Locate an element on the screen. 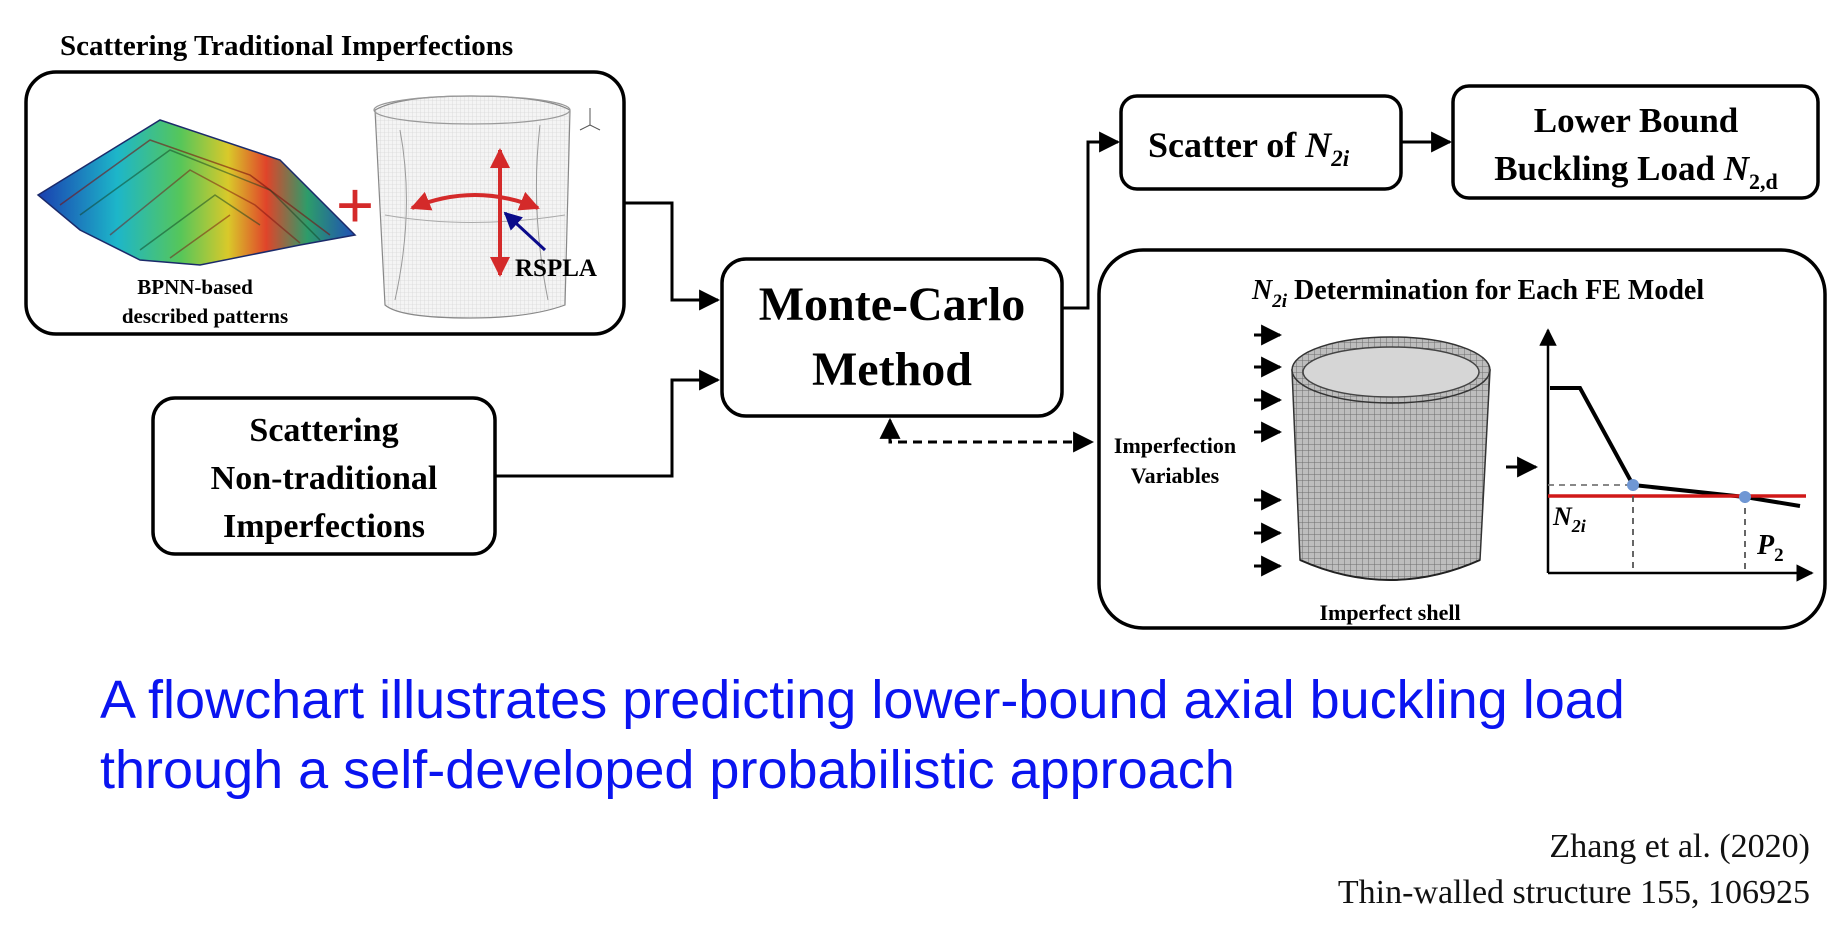  load-displacement-graph is located at coordinates (1676, 455).